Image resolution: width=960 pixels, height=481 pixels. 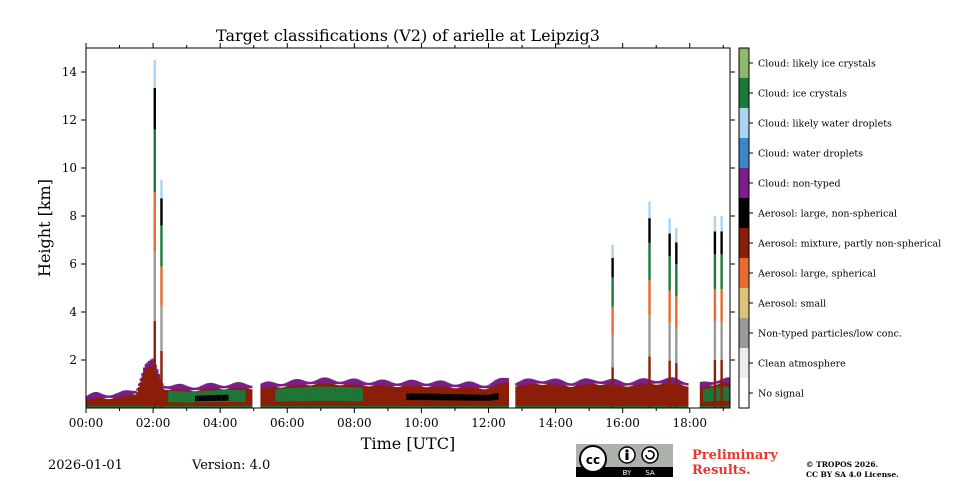 What do you see at coordinates (153, 423) in the screenshot?
I see `x-tick-label: 02:00` at bounding box center [153, 423].